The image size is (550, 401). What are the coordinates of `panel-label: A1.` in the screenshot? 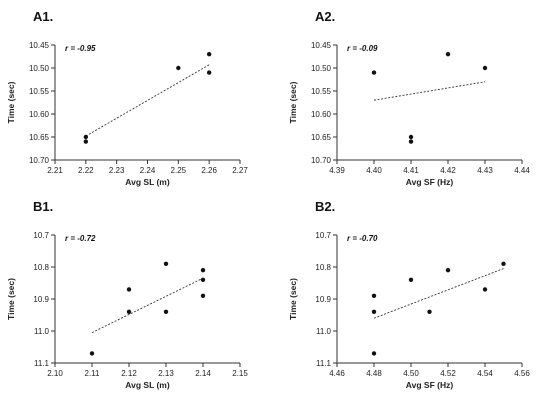 It's located at (43, 16).